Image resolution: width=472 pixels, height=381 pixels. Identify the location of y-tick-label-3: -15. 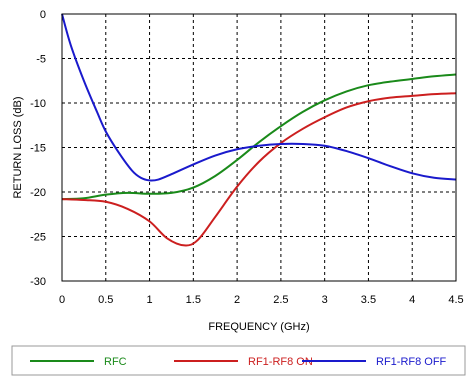
(38, 149).